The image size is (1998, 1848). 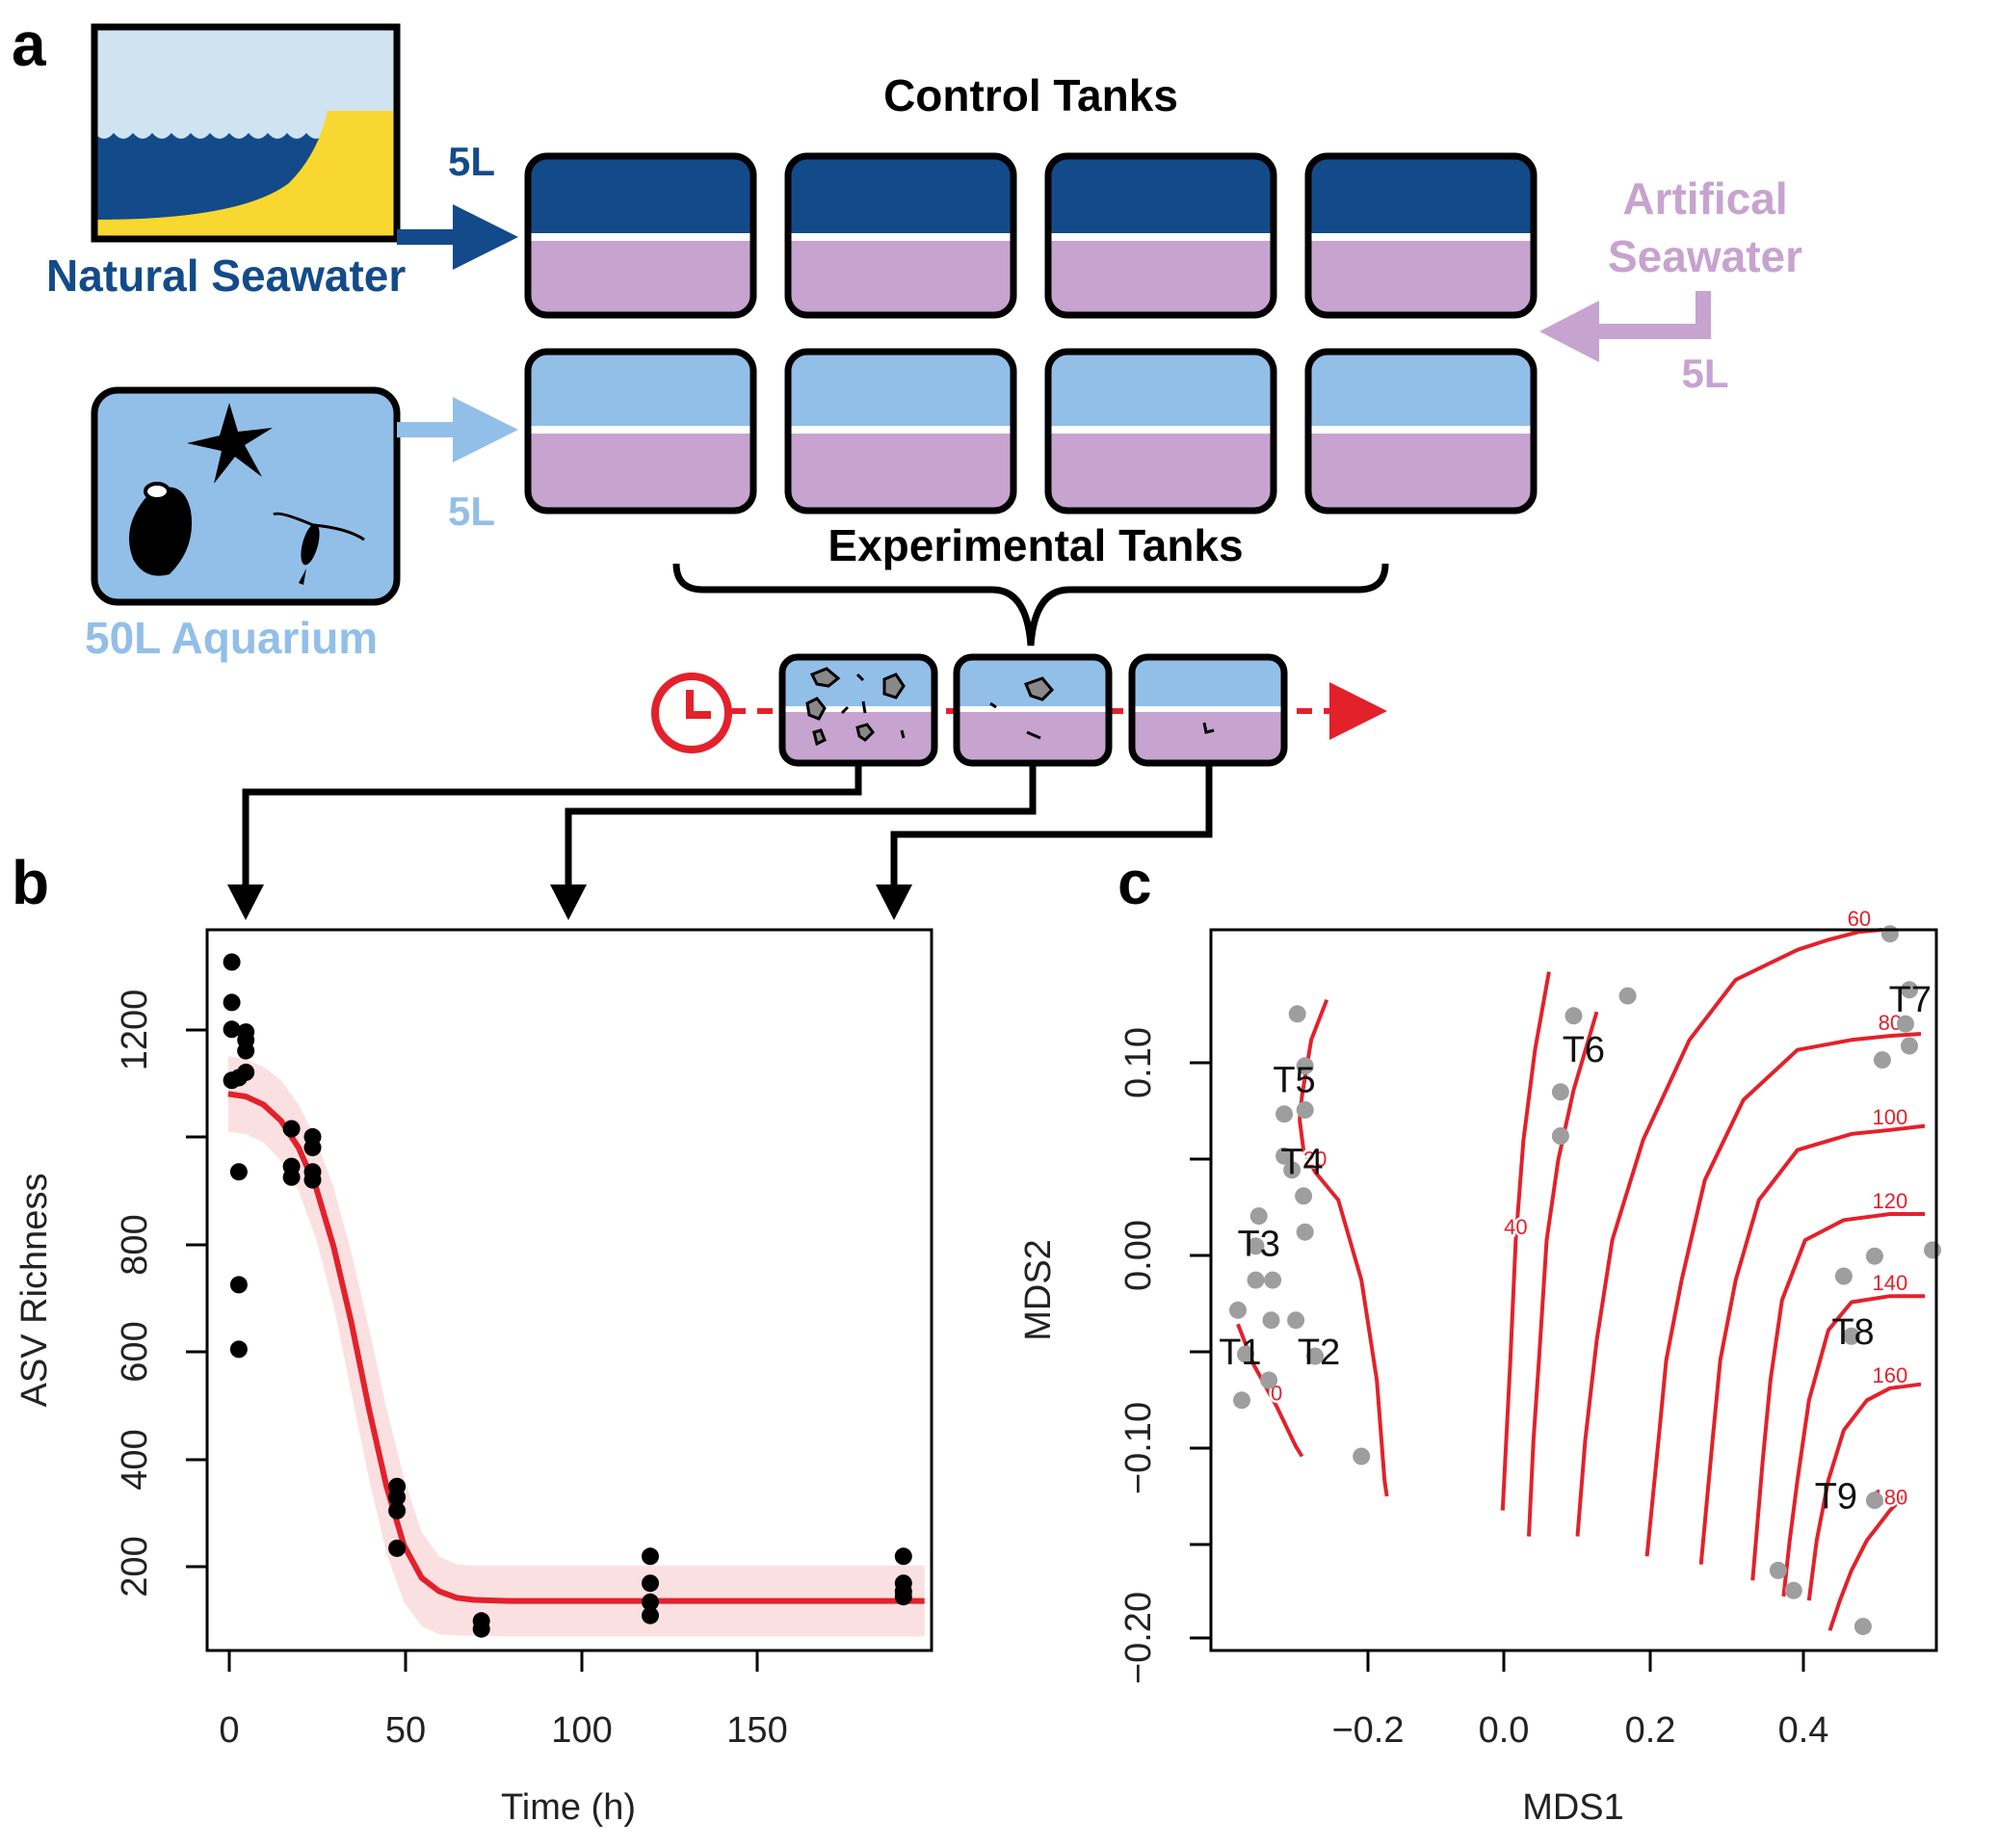 What do you see at coordinates (727, 825) in the screenshot?
I see `connector-arrows` at bounding box center [727, 825].